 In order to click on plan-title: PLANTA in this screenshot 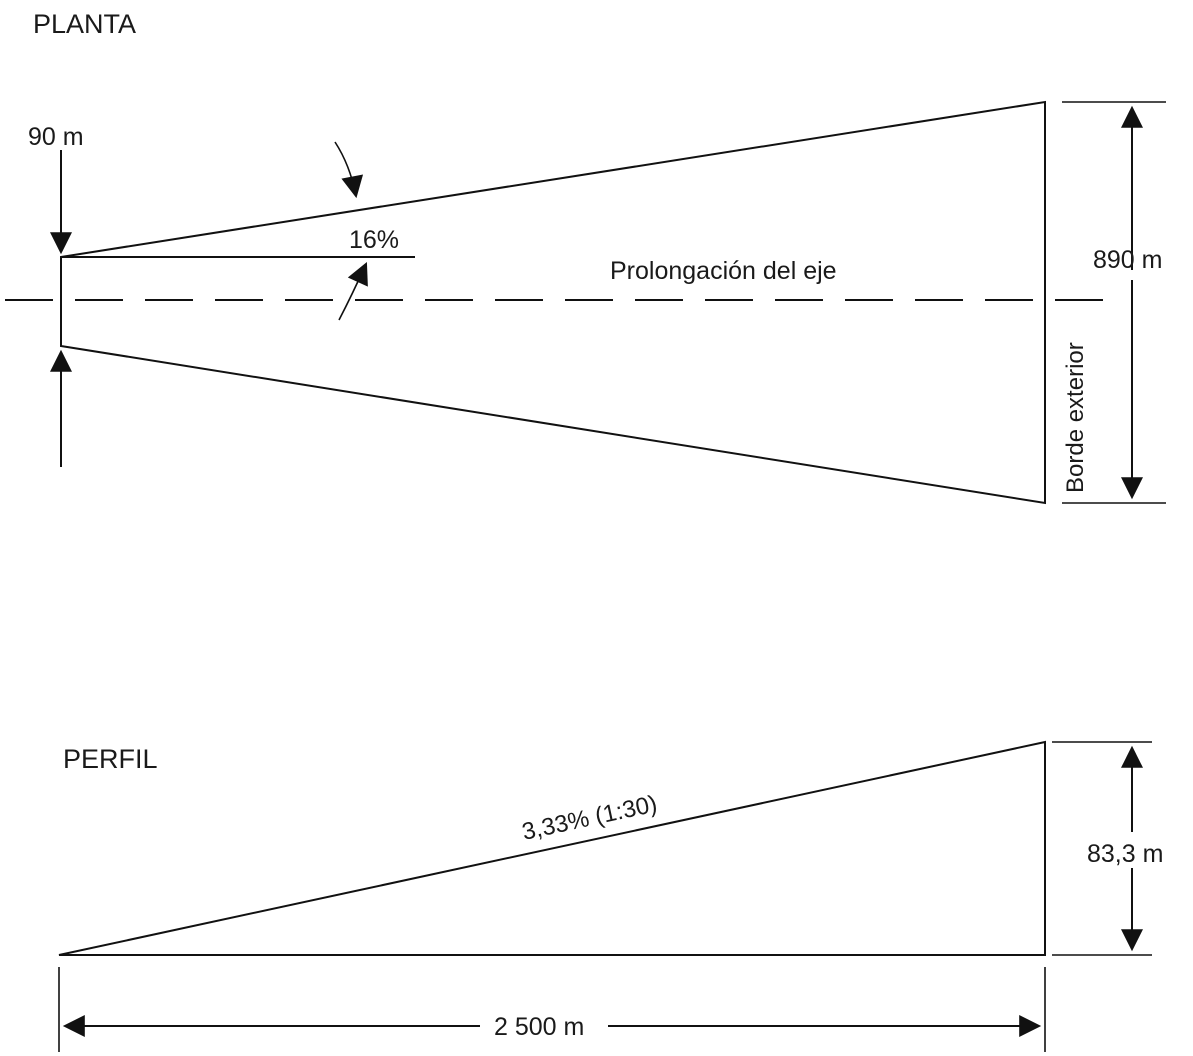, I will do `click(84, 24)`.